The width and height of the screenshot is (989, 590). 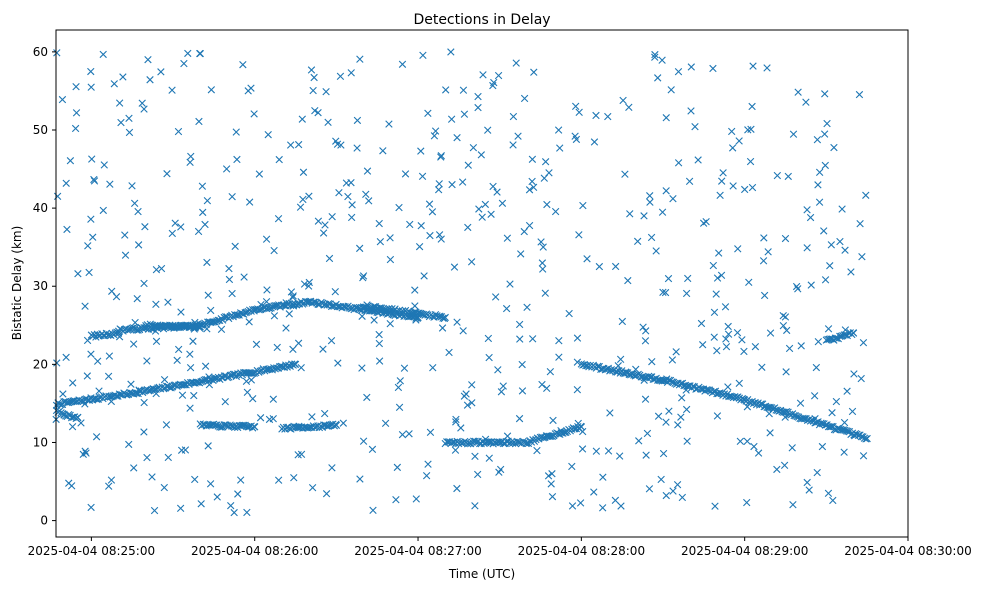 I want to click on y-tick-label: 50, so click(x=40, y=130).